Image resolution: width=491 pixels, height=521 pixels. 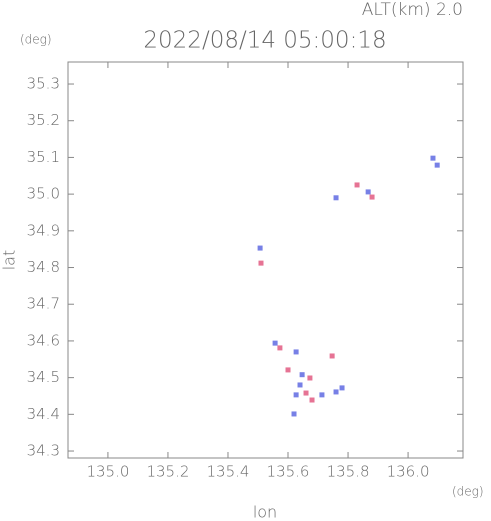 What do you see at coordinates (43, 451) in the screenshot?
I see `y-tick-label: 34.3` at bounding box center [43, 451].